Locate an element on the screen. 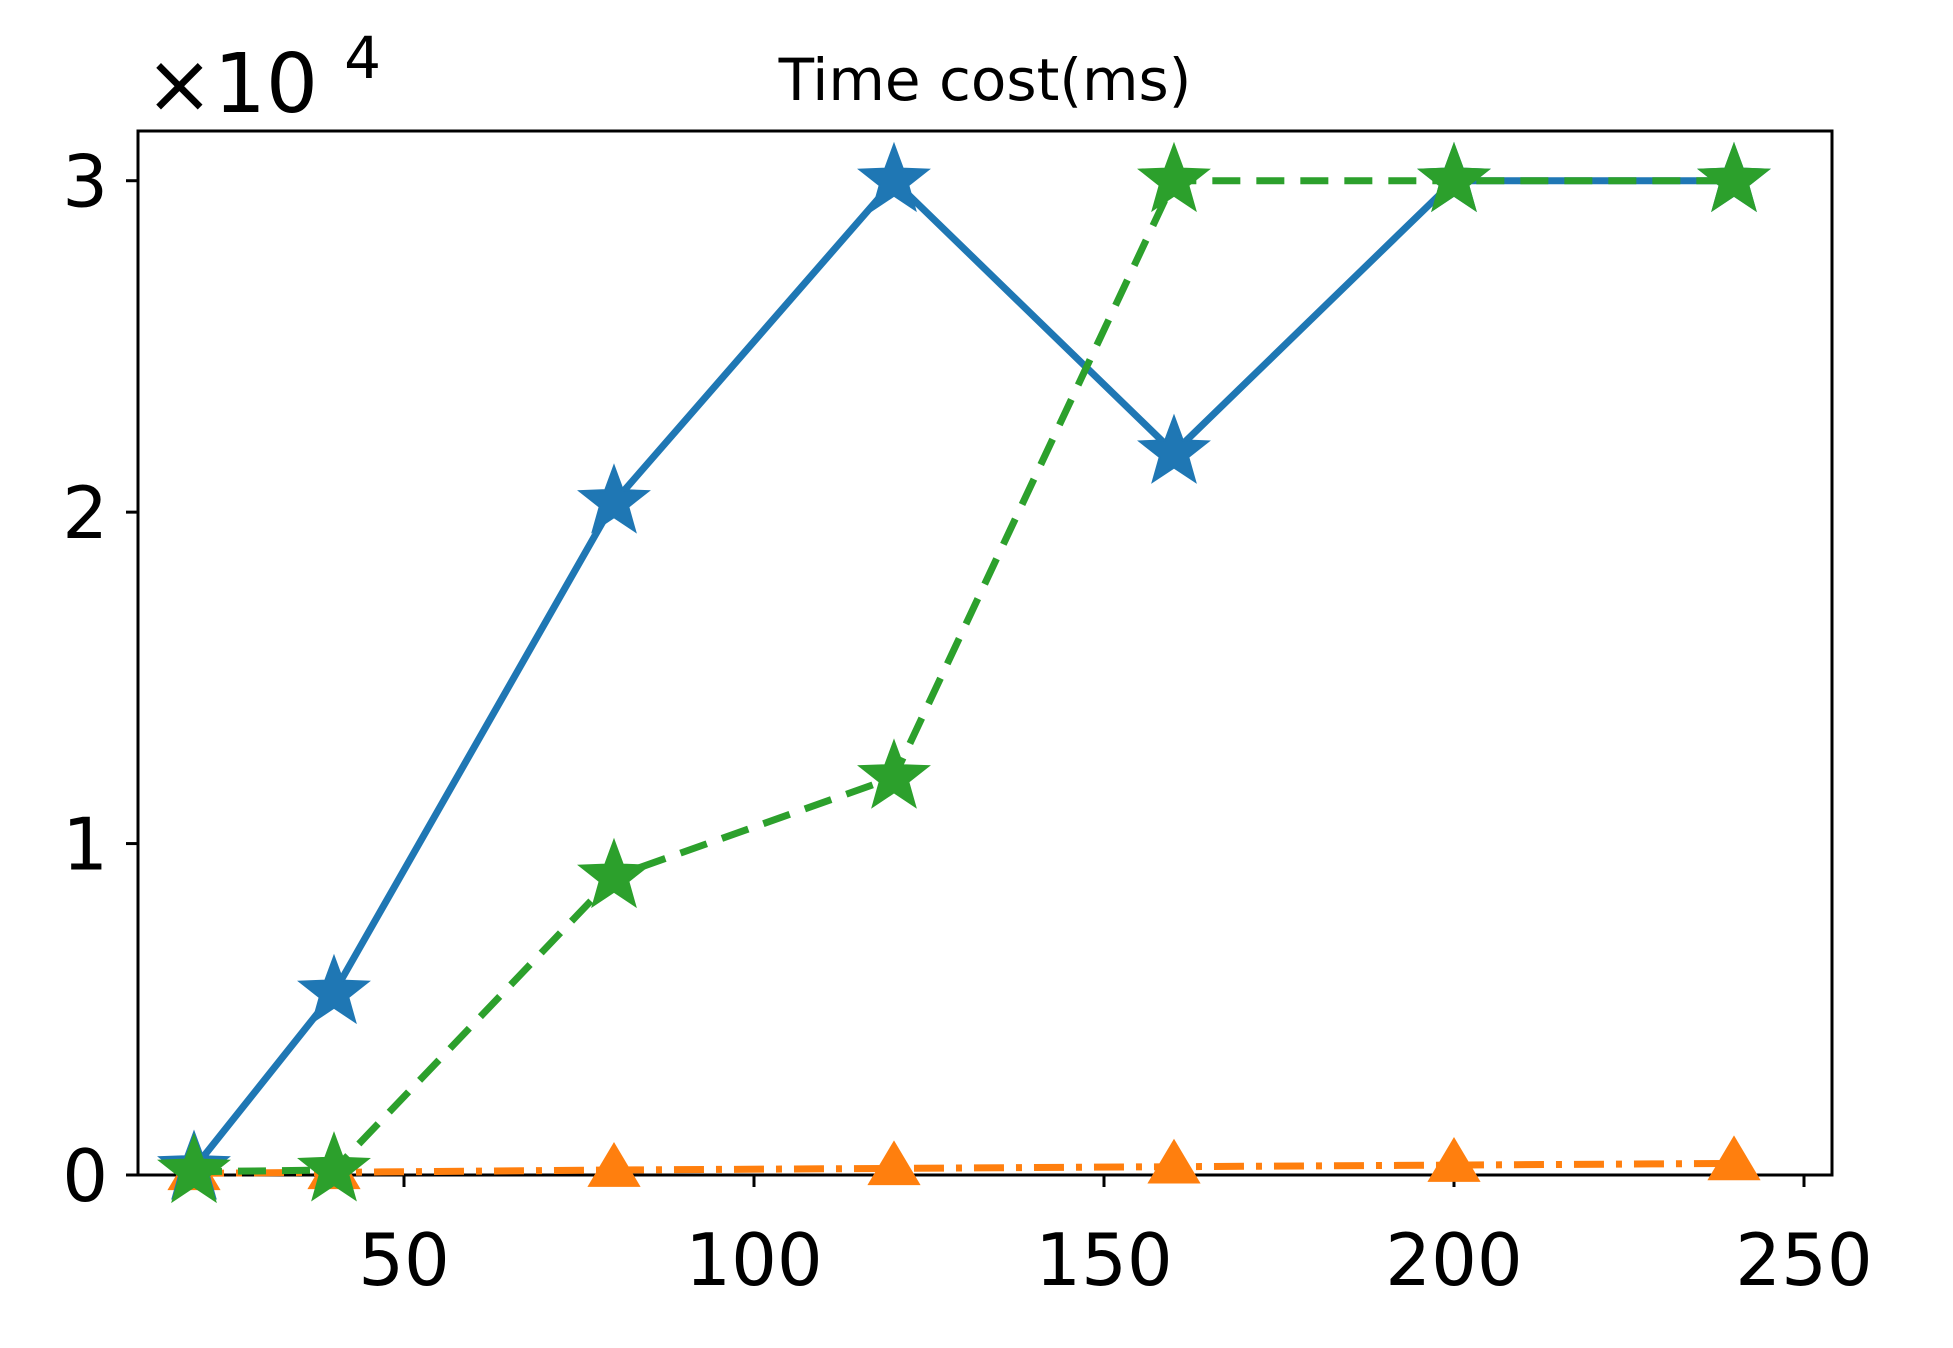 The height and width of the screenshot is (1348, 1953). x-tick-label: 250 is located at coordinates (1803, 1260).